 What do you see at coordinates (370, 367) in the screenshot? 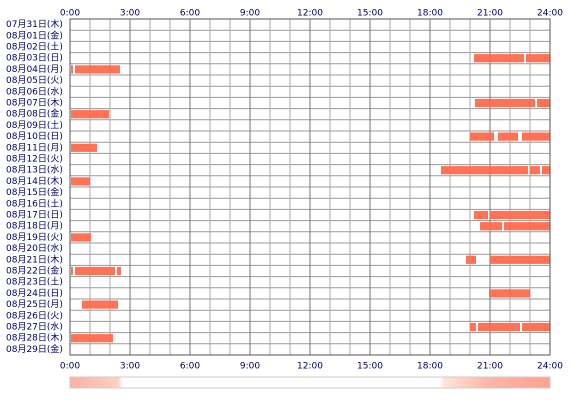
I see `x-tick-label-bottom: 15:00` at bounding box center [370, 367].